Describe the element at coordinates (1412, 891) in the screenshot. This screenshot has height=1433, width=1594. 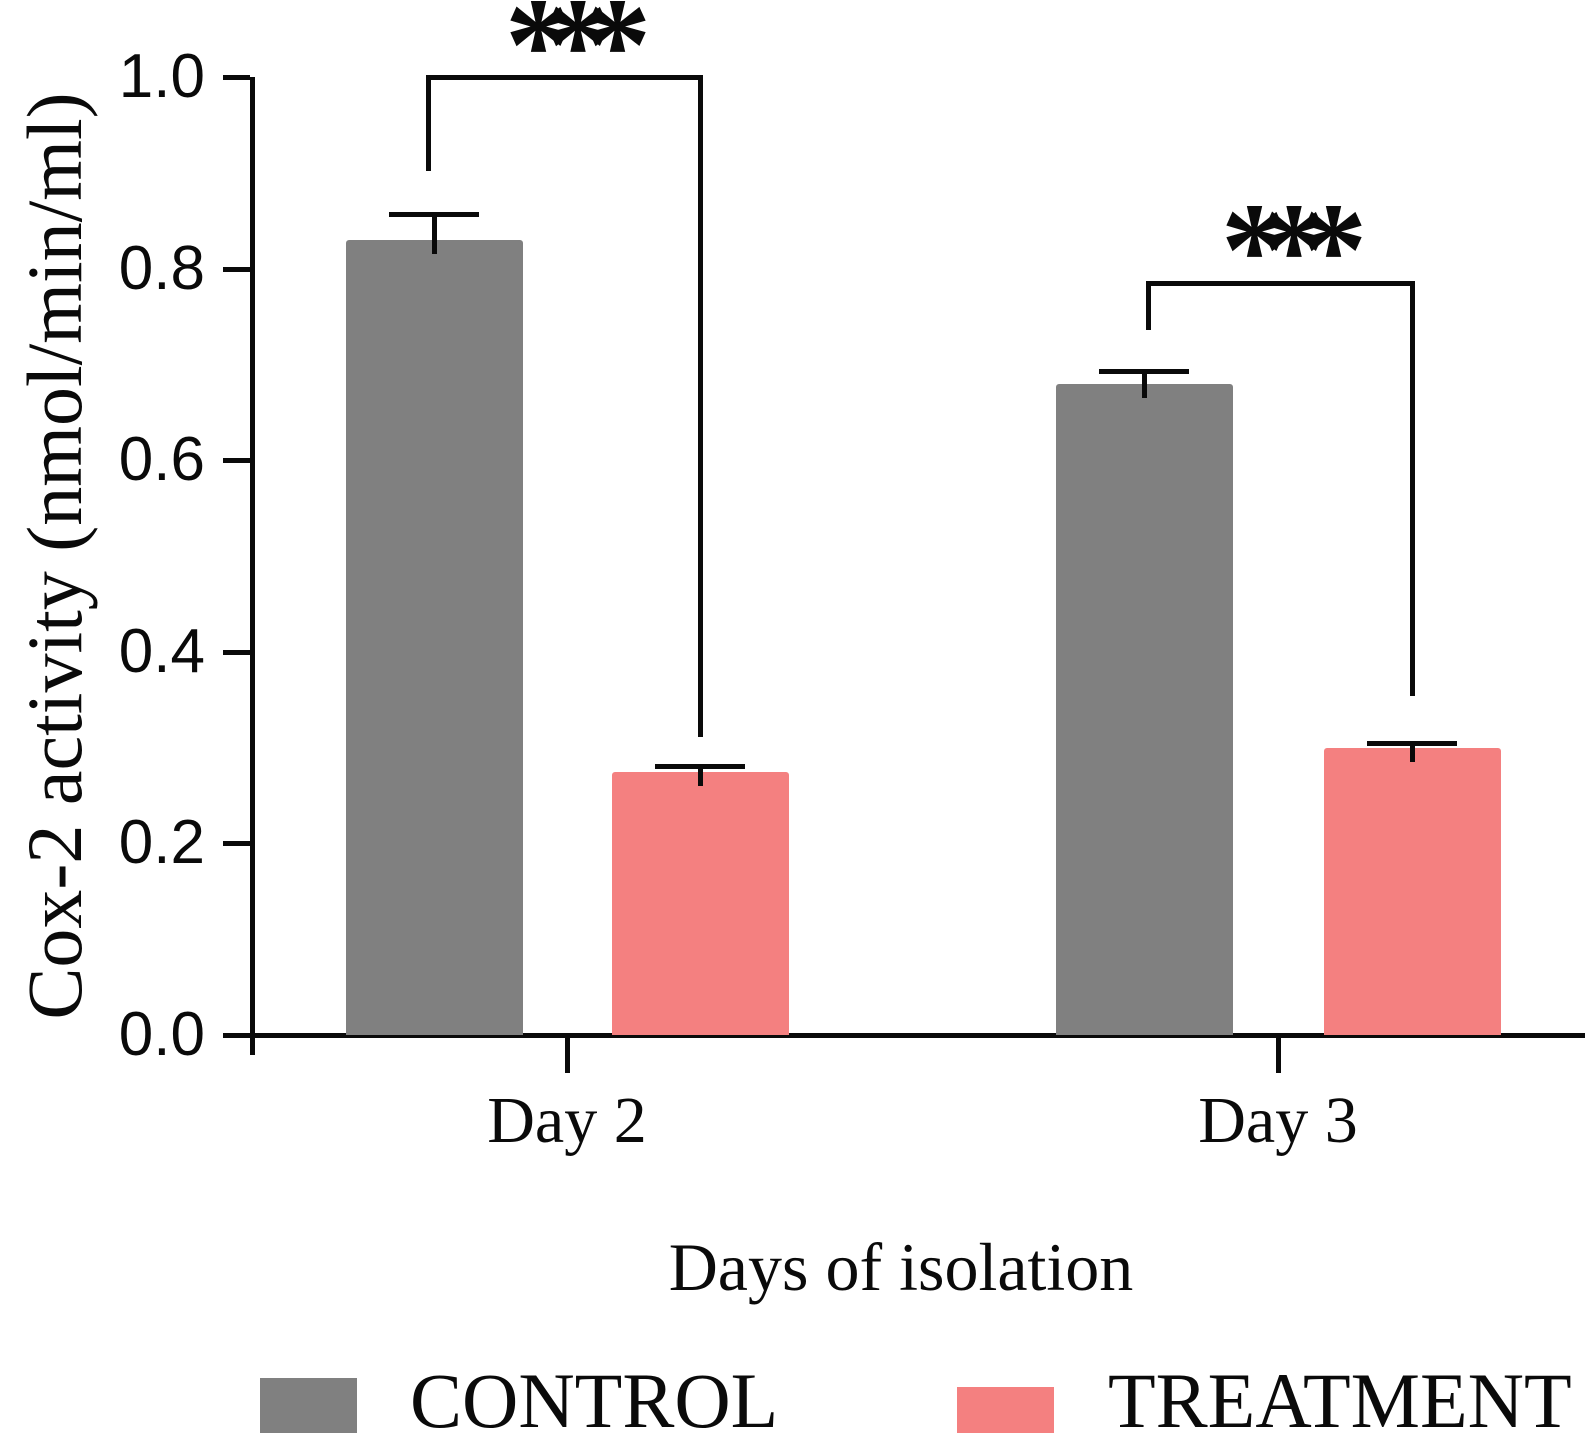
I see `bar-treatment-day3` at that location.